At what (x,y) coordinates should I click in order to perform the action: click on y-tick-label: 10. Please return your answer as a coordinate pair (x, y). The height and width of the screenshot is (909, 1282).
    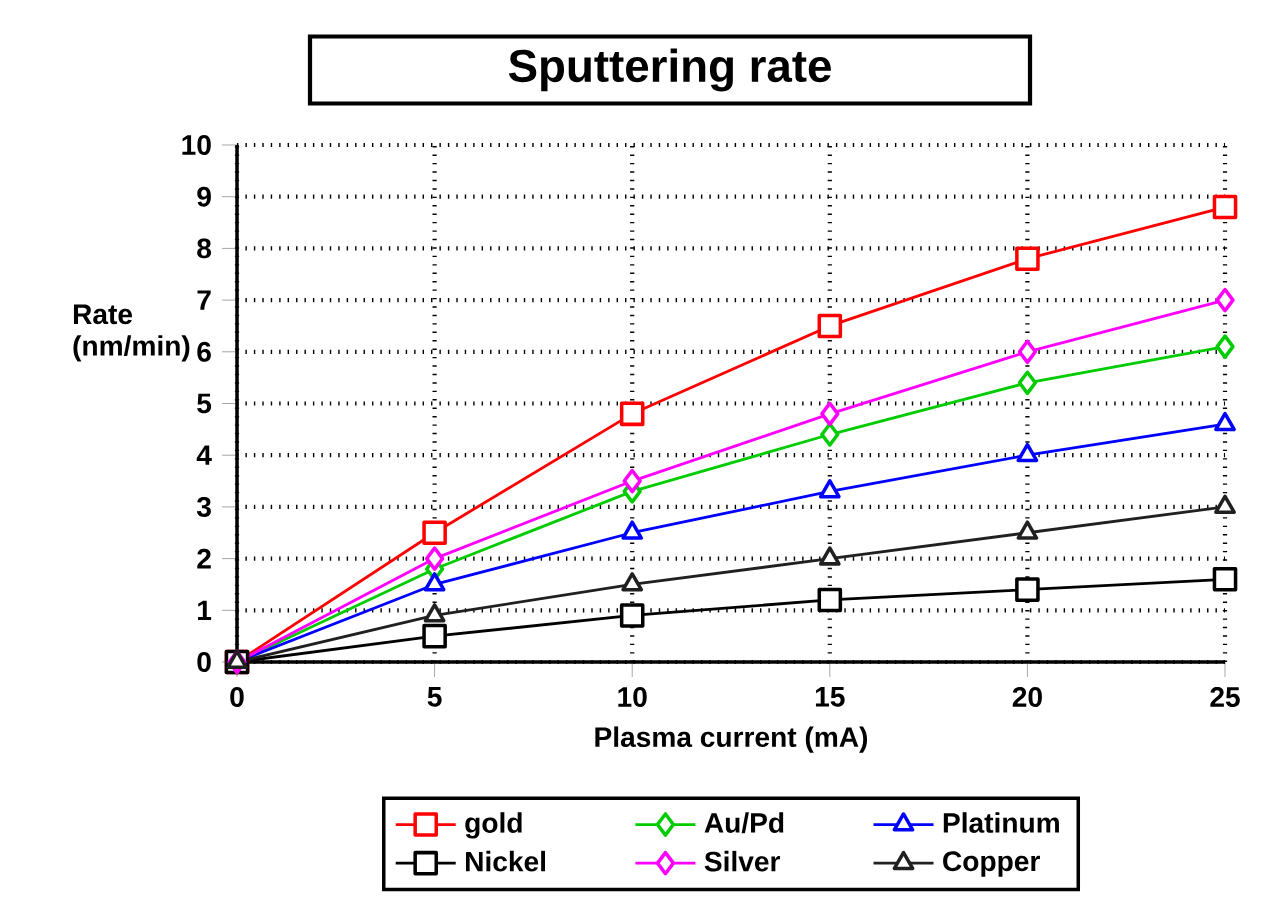
    Looking at the image, I should click on (196, 145).